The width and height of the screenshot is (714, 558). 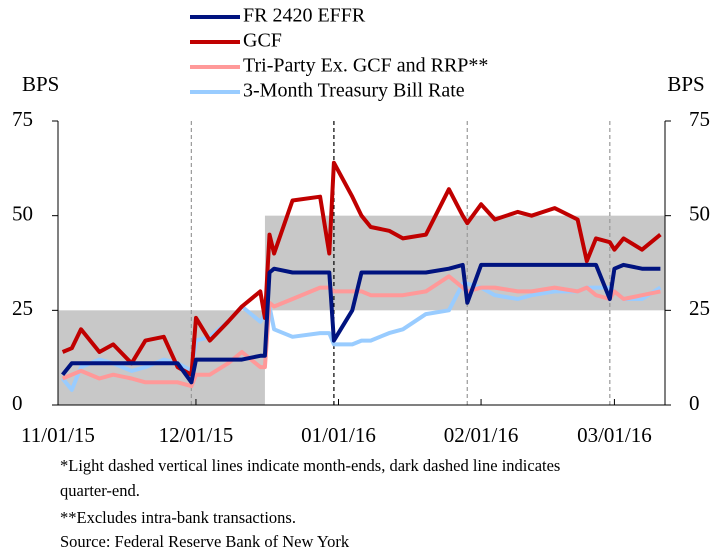 What do you see at coordinates (685, 84) in the screenshot?
I see `y2-axis-label: BPS` at bounding box center [685, 84].